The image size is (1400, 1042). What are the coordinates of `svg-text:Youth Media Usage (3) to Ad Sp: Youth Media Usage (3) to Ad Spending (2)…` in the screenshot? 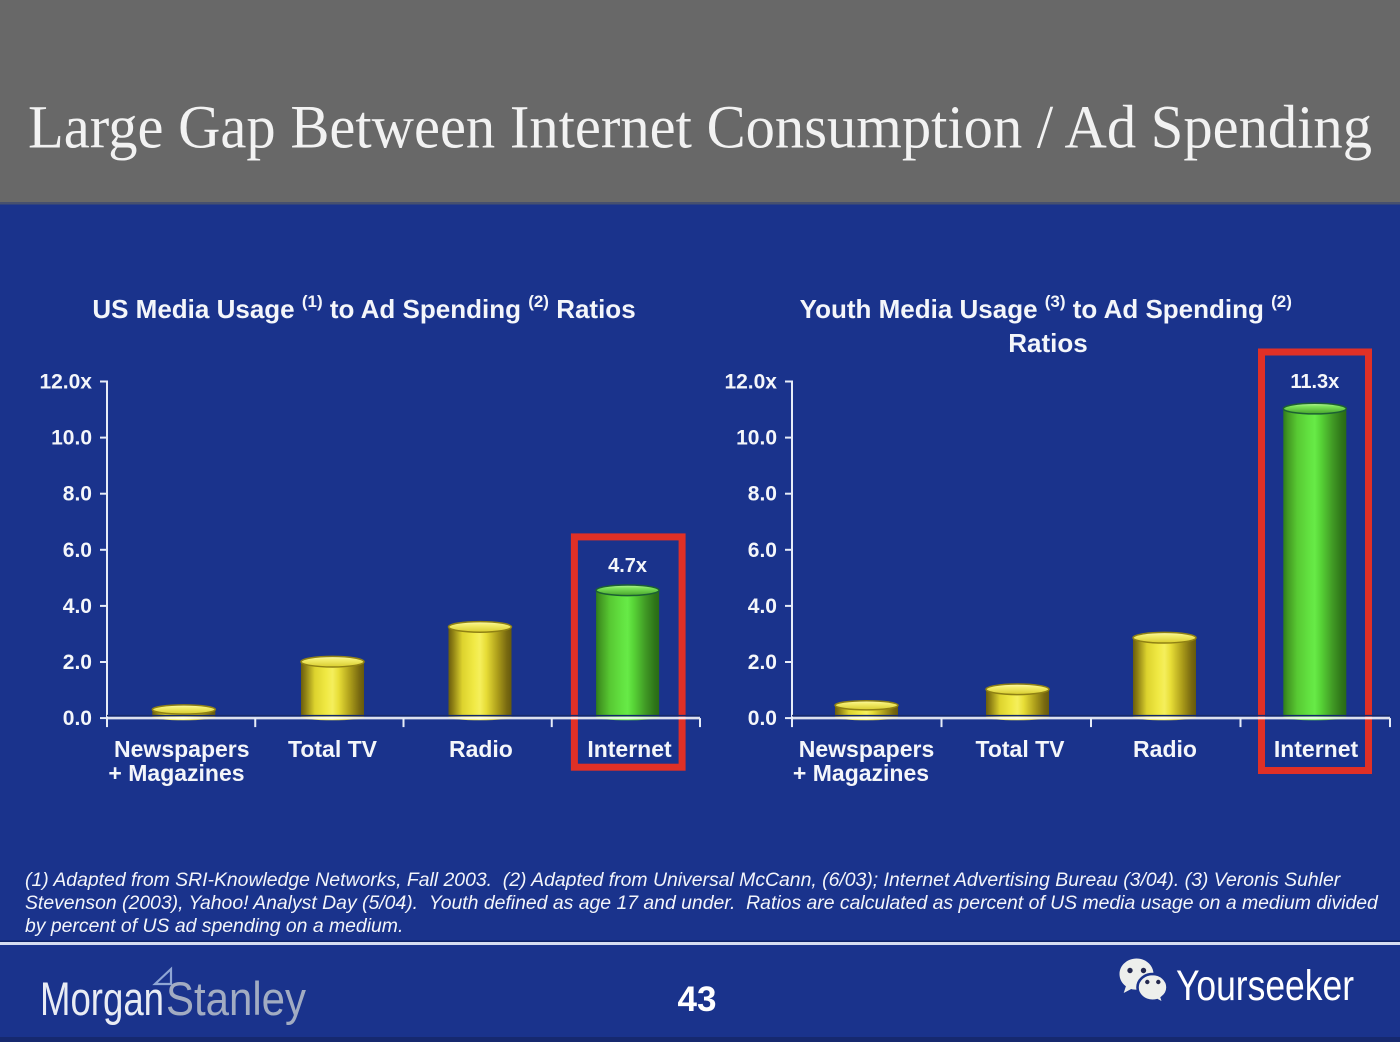 It's located at (1048, 325).